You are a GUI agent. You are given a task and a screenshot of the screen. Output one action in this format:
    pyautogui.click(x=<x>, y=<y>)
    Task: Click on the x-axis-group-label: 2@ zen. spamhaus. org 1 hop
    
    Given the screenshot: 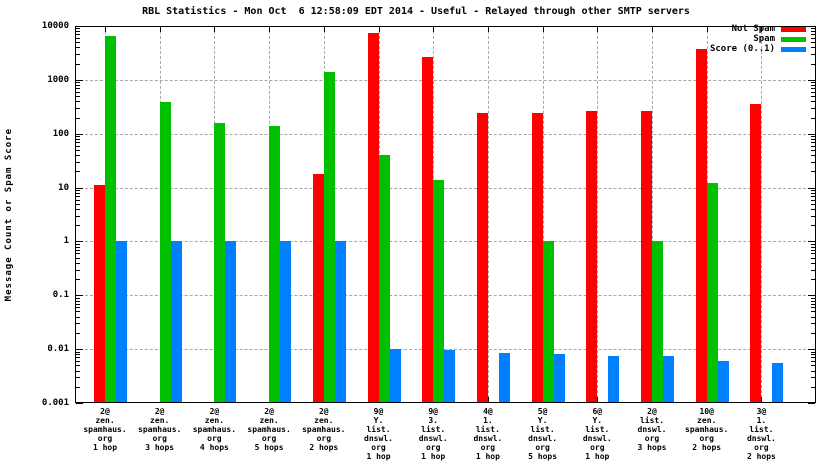 What is the action you would take?
    pyautogui.click(x=104, y=429)
    